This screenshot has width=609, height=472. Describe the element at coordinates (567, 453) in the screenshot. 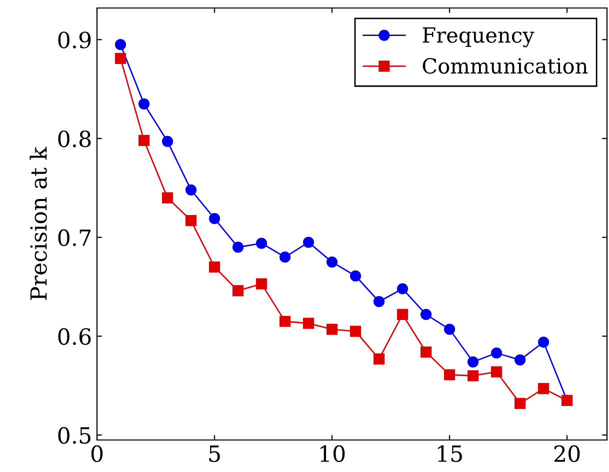

I see `x-tick-label: 20` at that location.